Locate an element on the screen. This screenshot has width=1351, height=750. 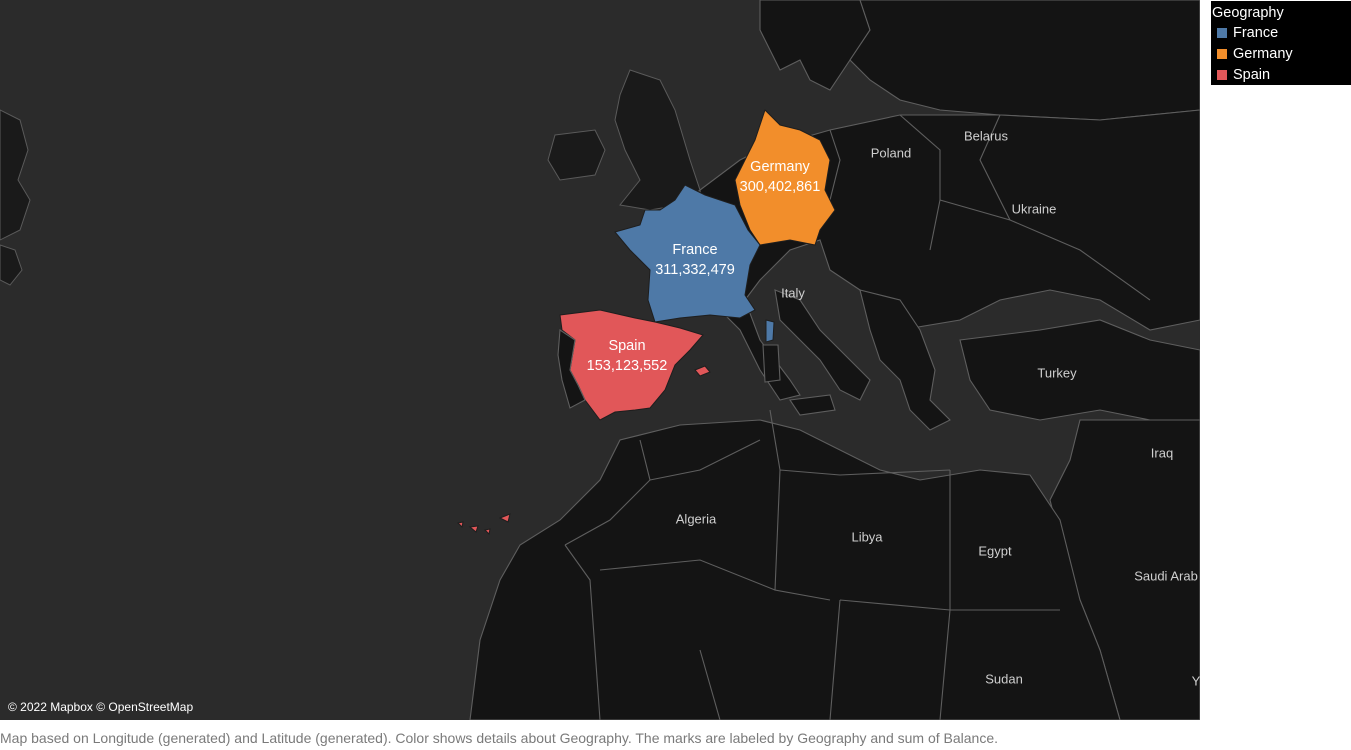
mark-label-spain-name: Spain is located at coordinates (627, 346).